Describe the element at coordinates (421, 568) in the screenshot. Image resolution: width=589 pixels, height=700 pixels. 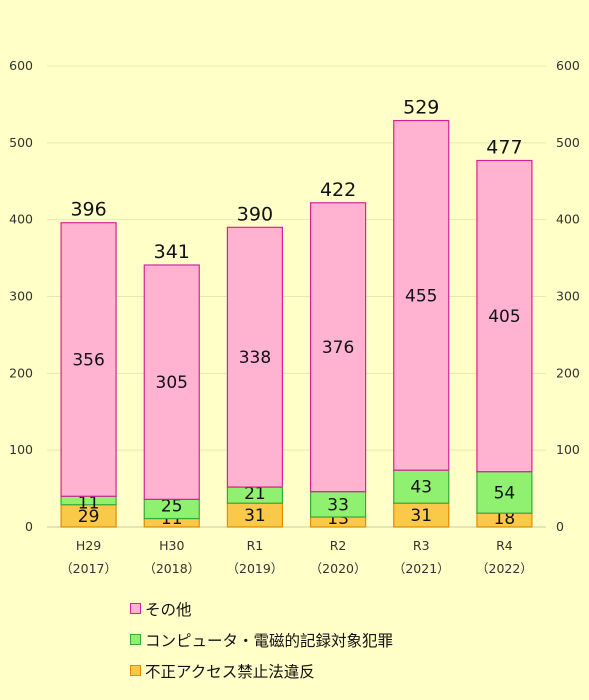
I see `x-tick-label-year: （2021）` at that location.